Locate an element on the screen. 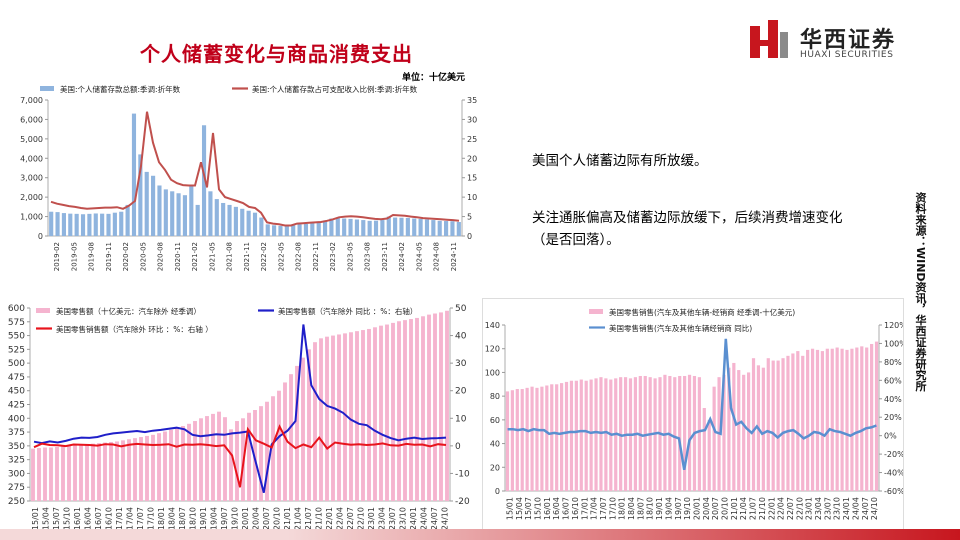  x-tick-label: 2021-11 is located at coordinates (247, 256).